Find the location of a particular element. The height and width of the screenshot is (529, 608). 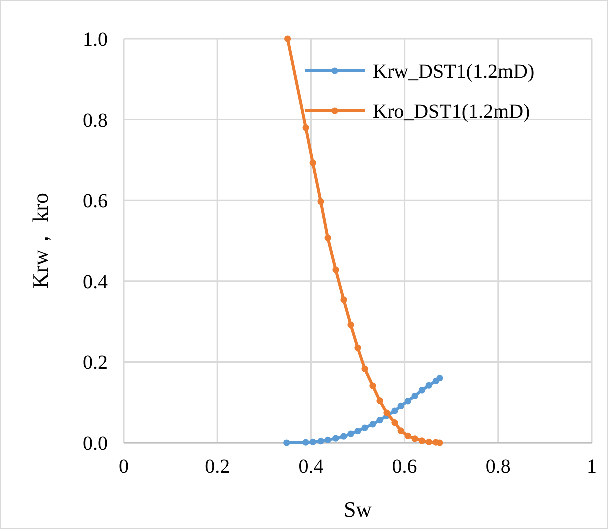

x-axis-title: Sw is located at coordinates (358, 509).